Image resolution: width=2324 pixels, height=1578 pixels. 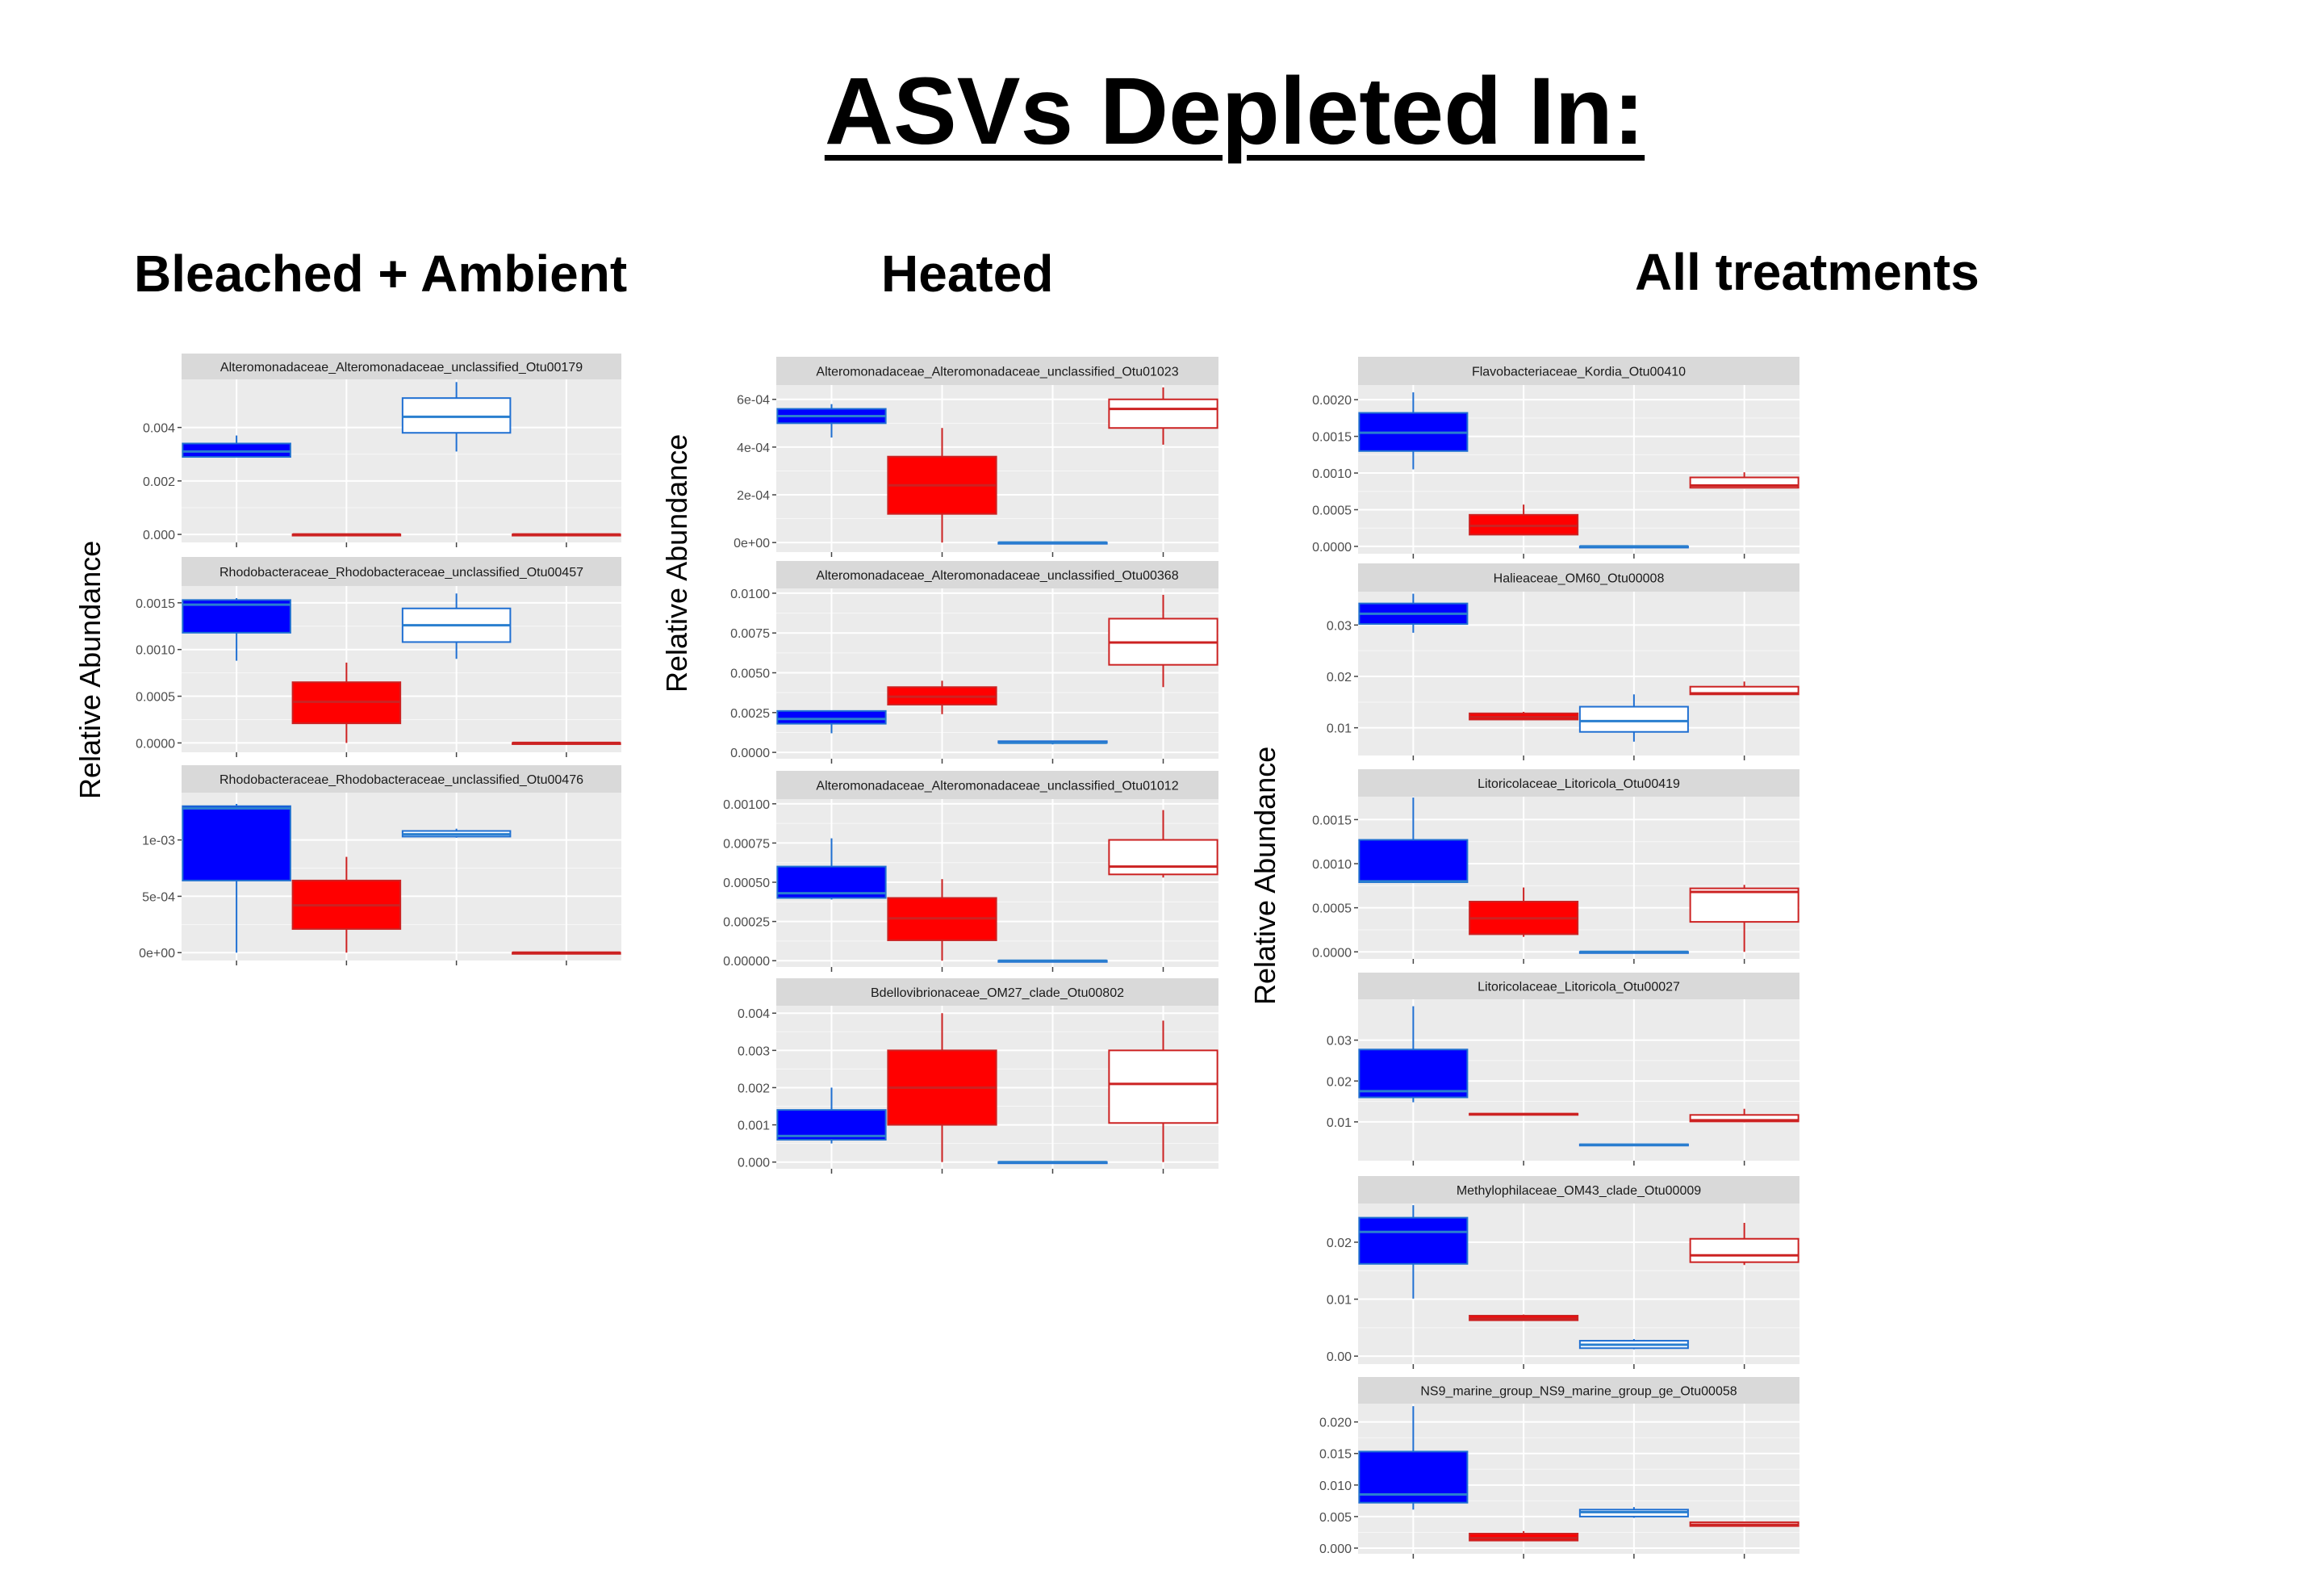 I want to click on y-tick-label: 4e-04, so click(x=753, y=448).